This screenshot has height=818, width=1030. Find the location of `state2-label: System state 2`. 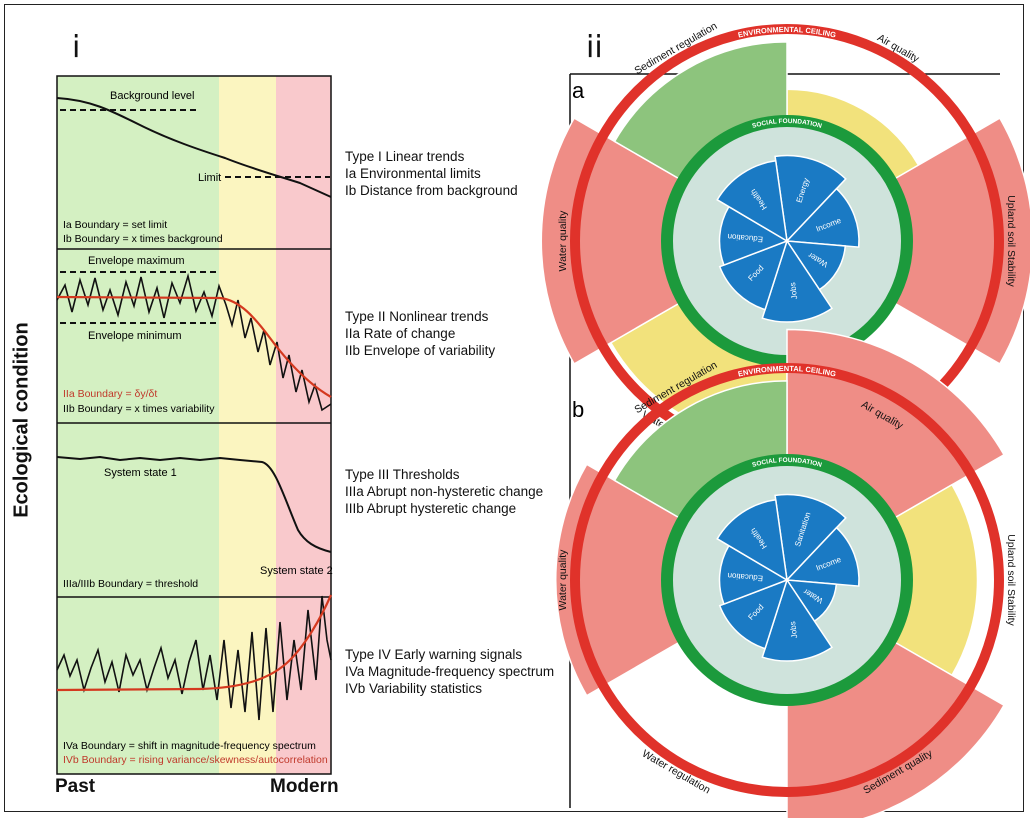

state2-label: System state 2 is located at coordinates (296, 571).